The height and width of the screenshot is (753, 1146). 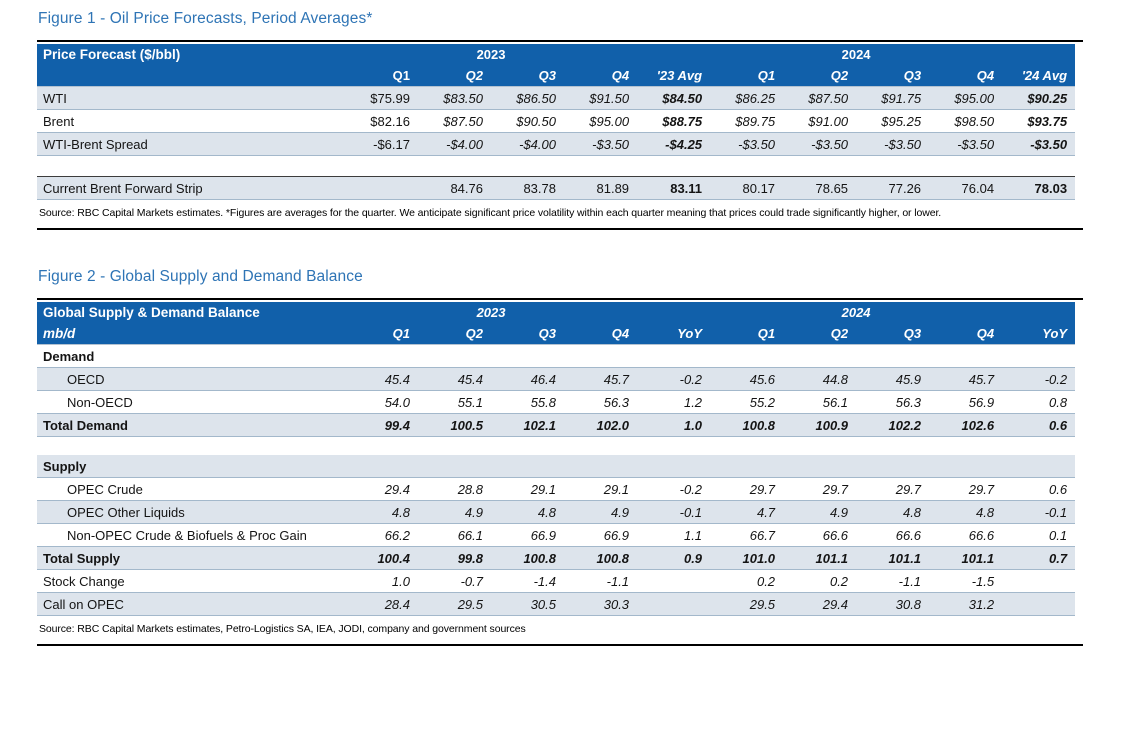 I want to click on value-cell: 0.7, so click(x=1039, y=558).